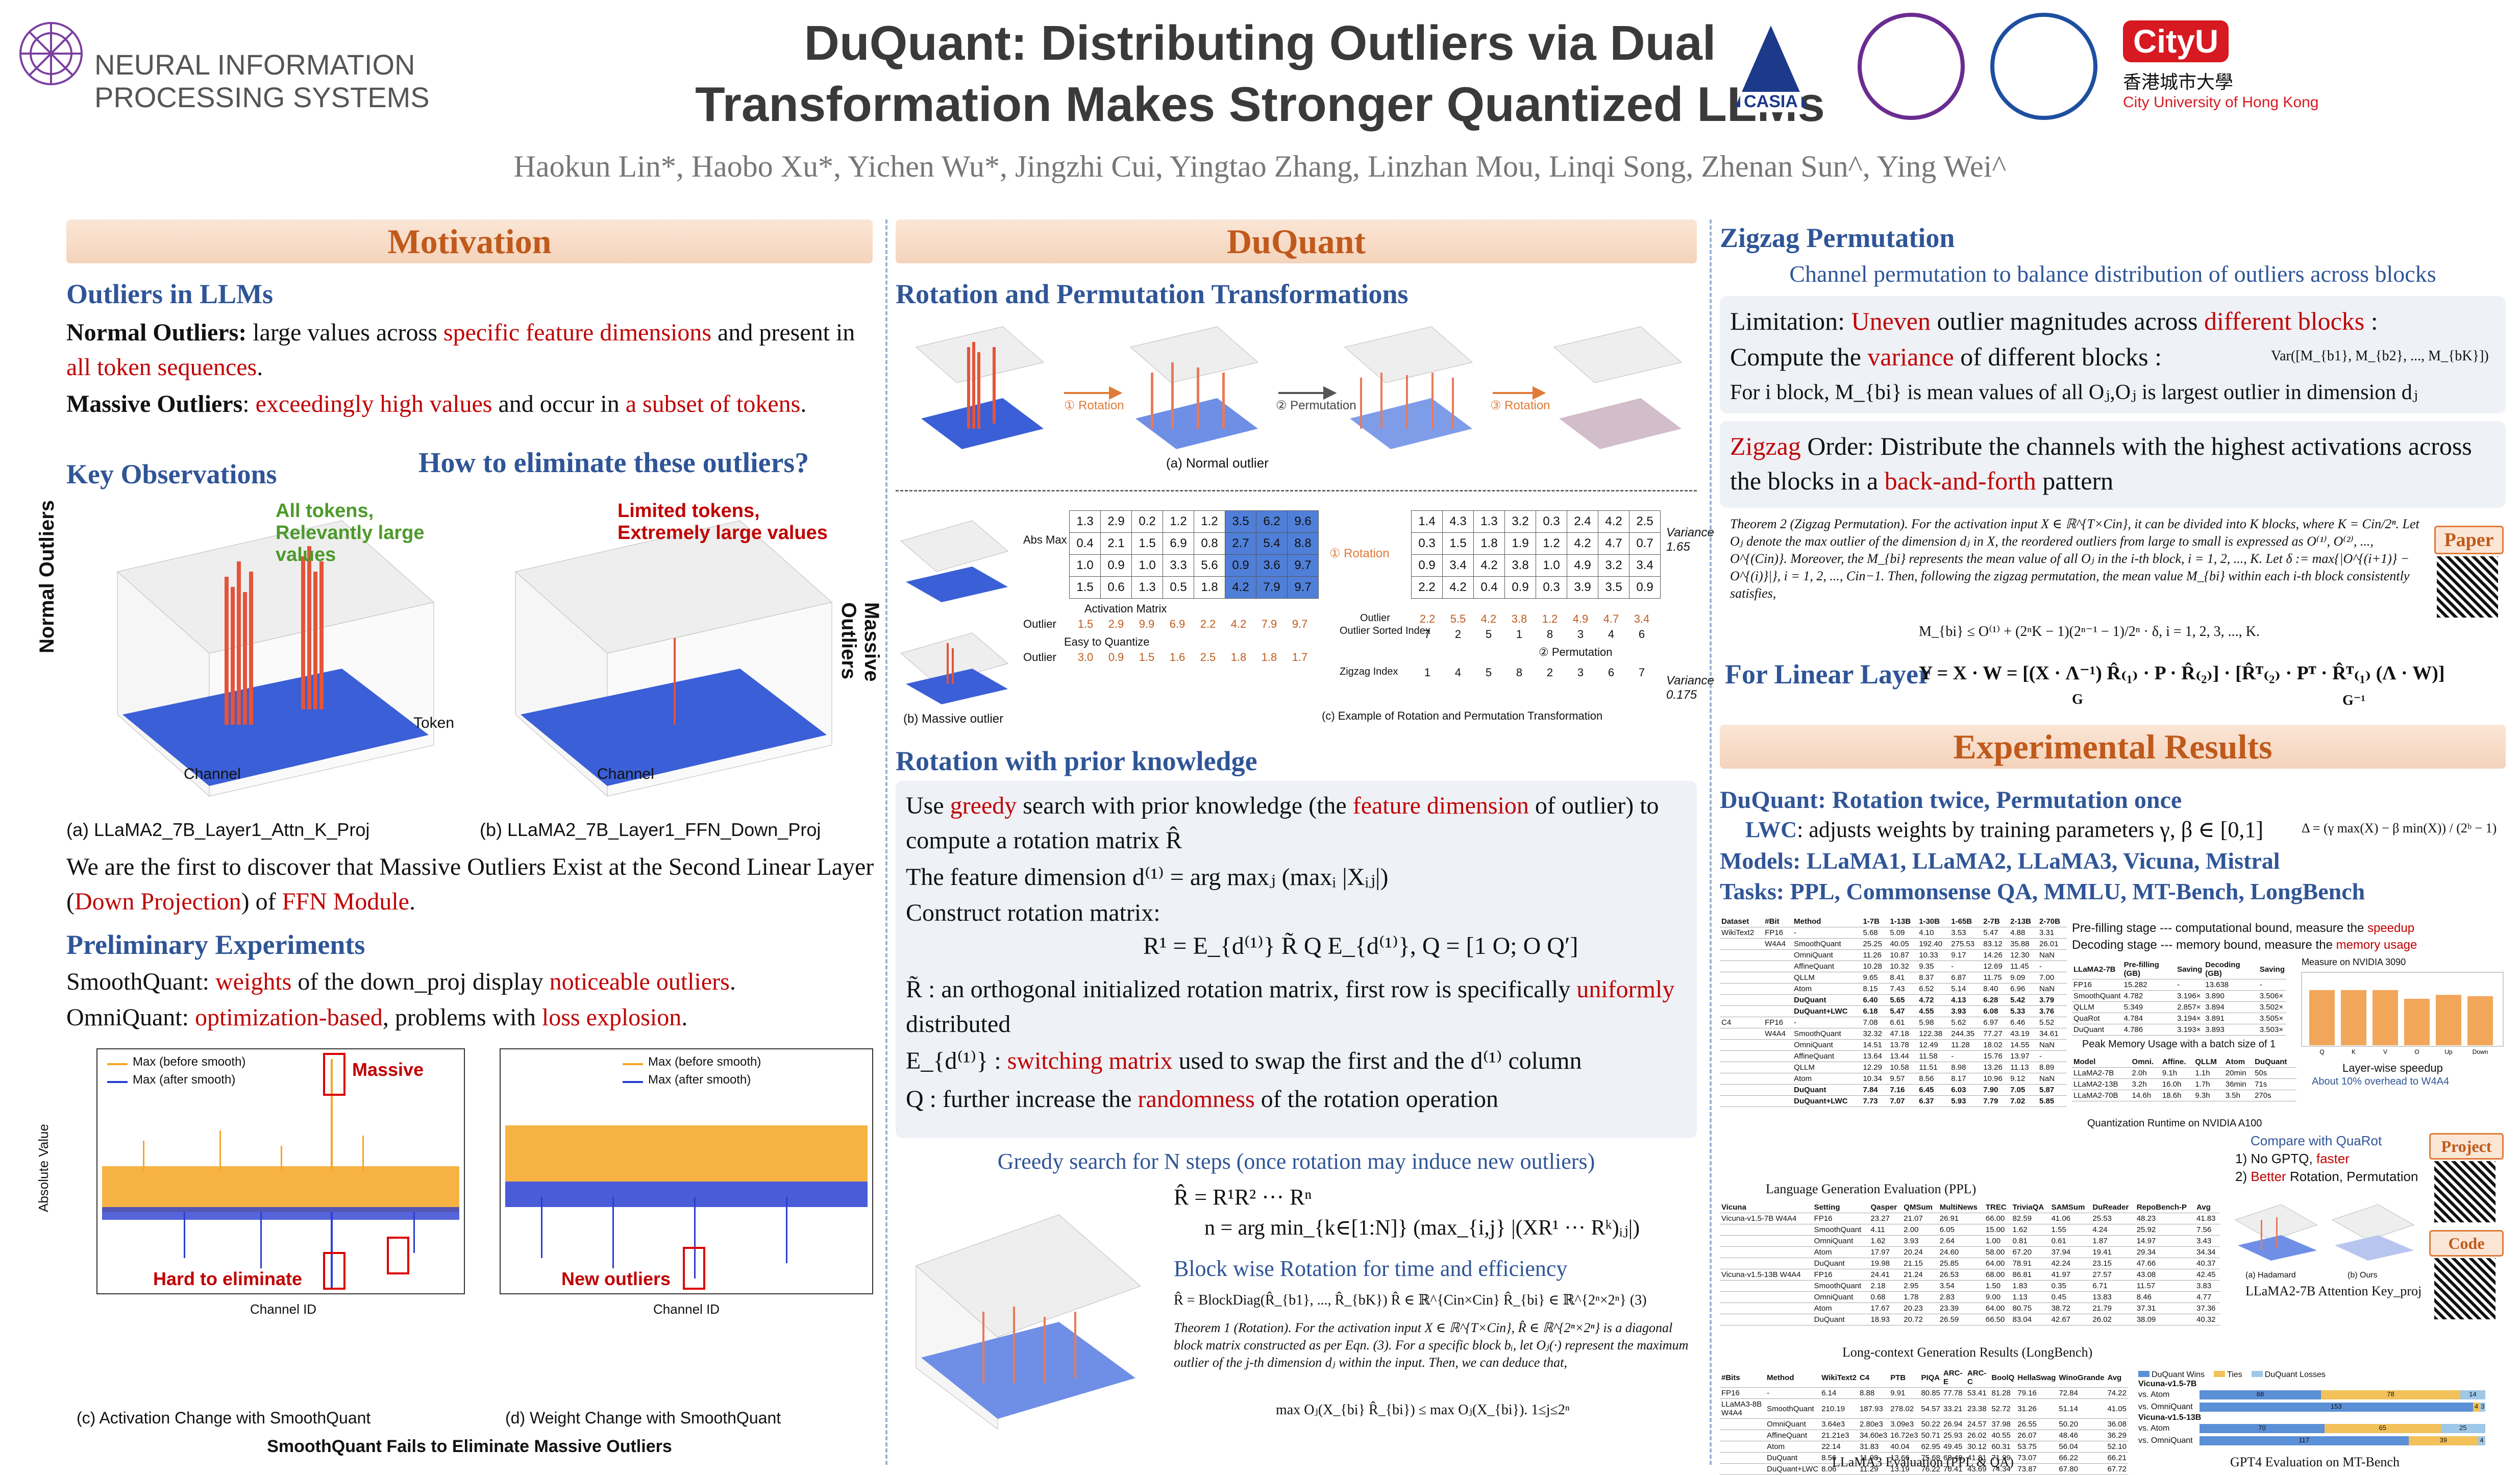 This screenshot has width=2520, height=1475. What do you see at coordinates (2177, 1073) in the screenshot?
I see `table-cell: 9.1h` at bounding box center [2177, 1073].